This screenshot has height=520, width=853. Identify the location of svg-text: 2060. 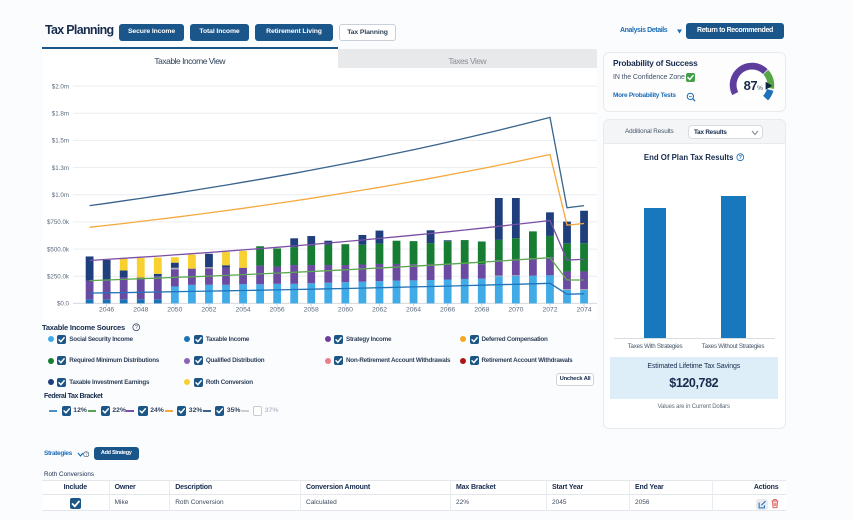
(345, 309).